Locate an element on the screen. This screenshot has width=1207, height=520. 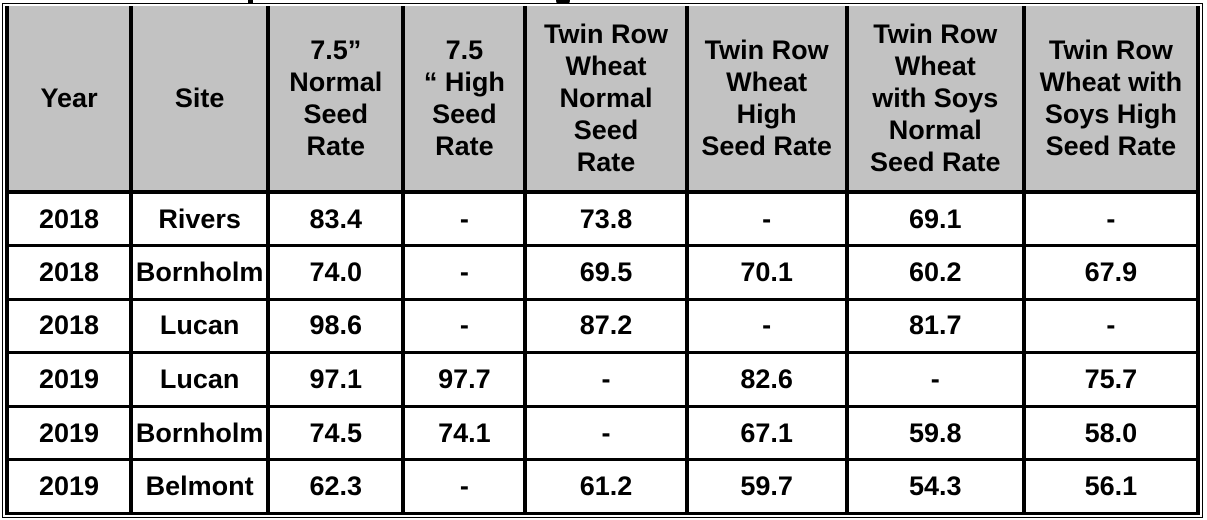
table-row: 2019 Belmont 62.3 - 61.2 59.7 54.3 56.1 is located at coordinates (602, 486).